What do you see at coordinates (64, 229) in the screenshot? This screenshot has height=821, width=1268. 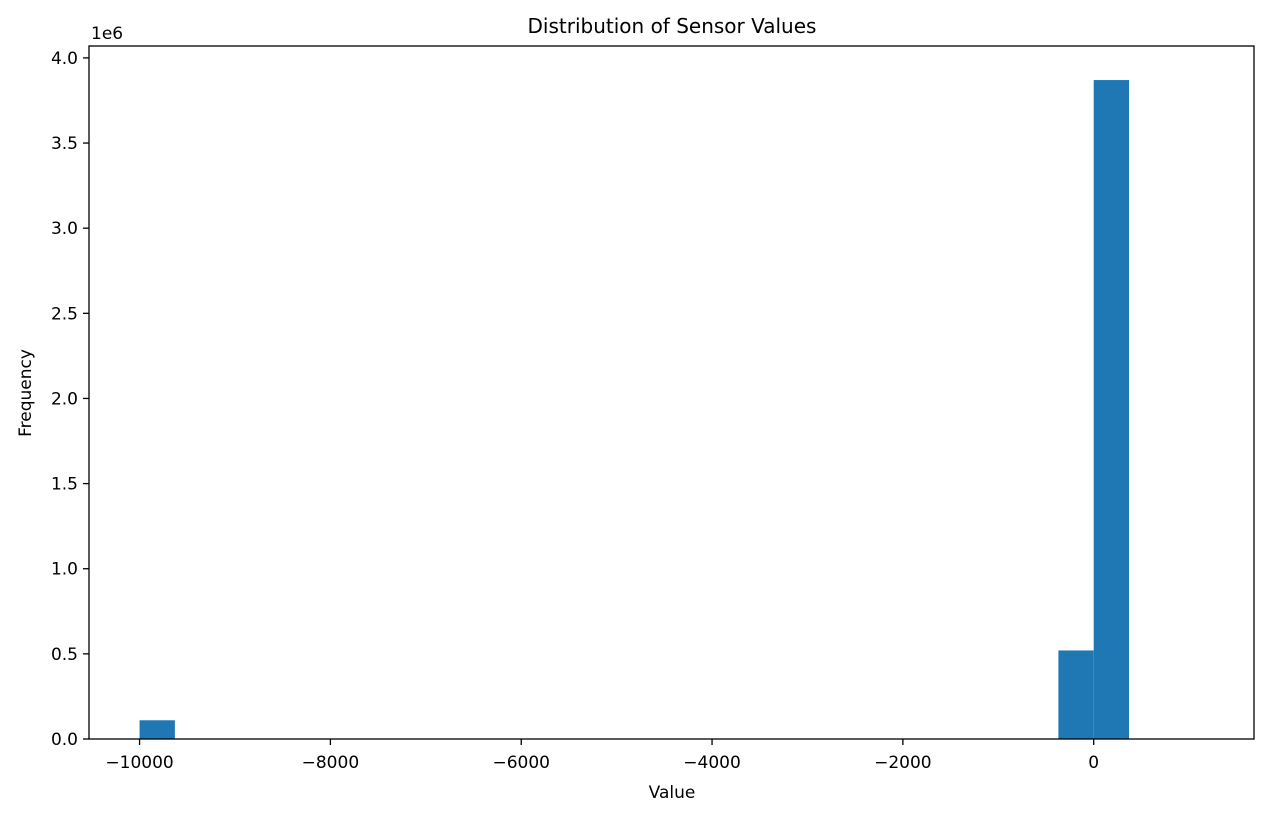 I see `y-tick-label-6: 3.0` at bounding box center [64, 229].